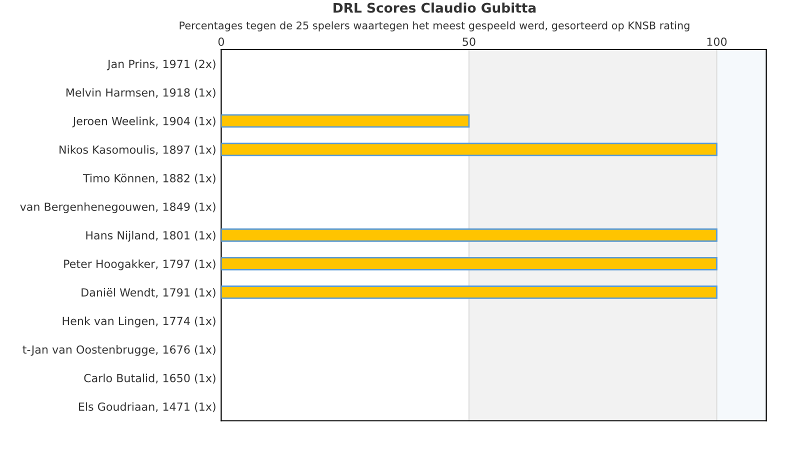 The width and height of the screenshot is (790, 450). What do you see at coordinates (435, 7) in the screenshot?
I see `chart-title: DRL Scores Claudio Gubitta` at bounding box center [435, 7].